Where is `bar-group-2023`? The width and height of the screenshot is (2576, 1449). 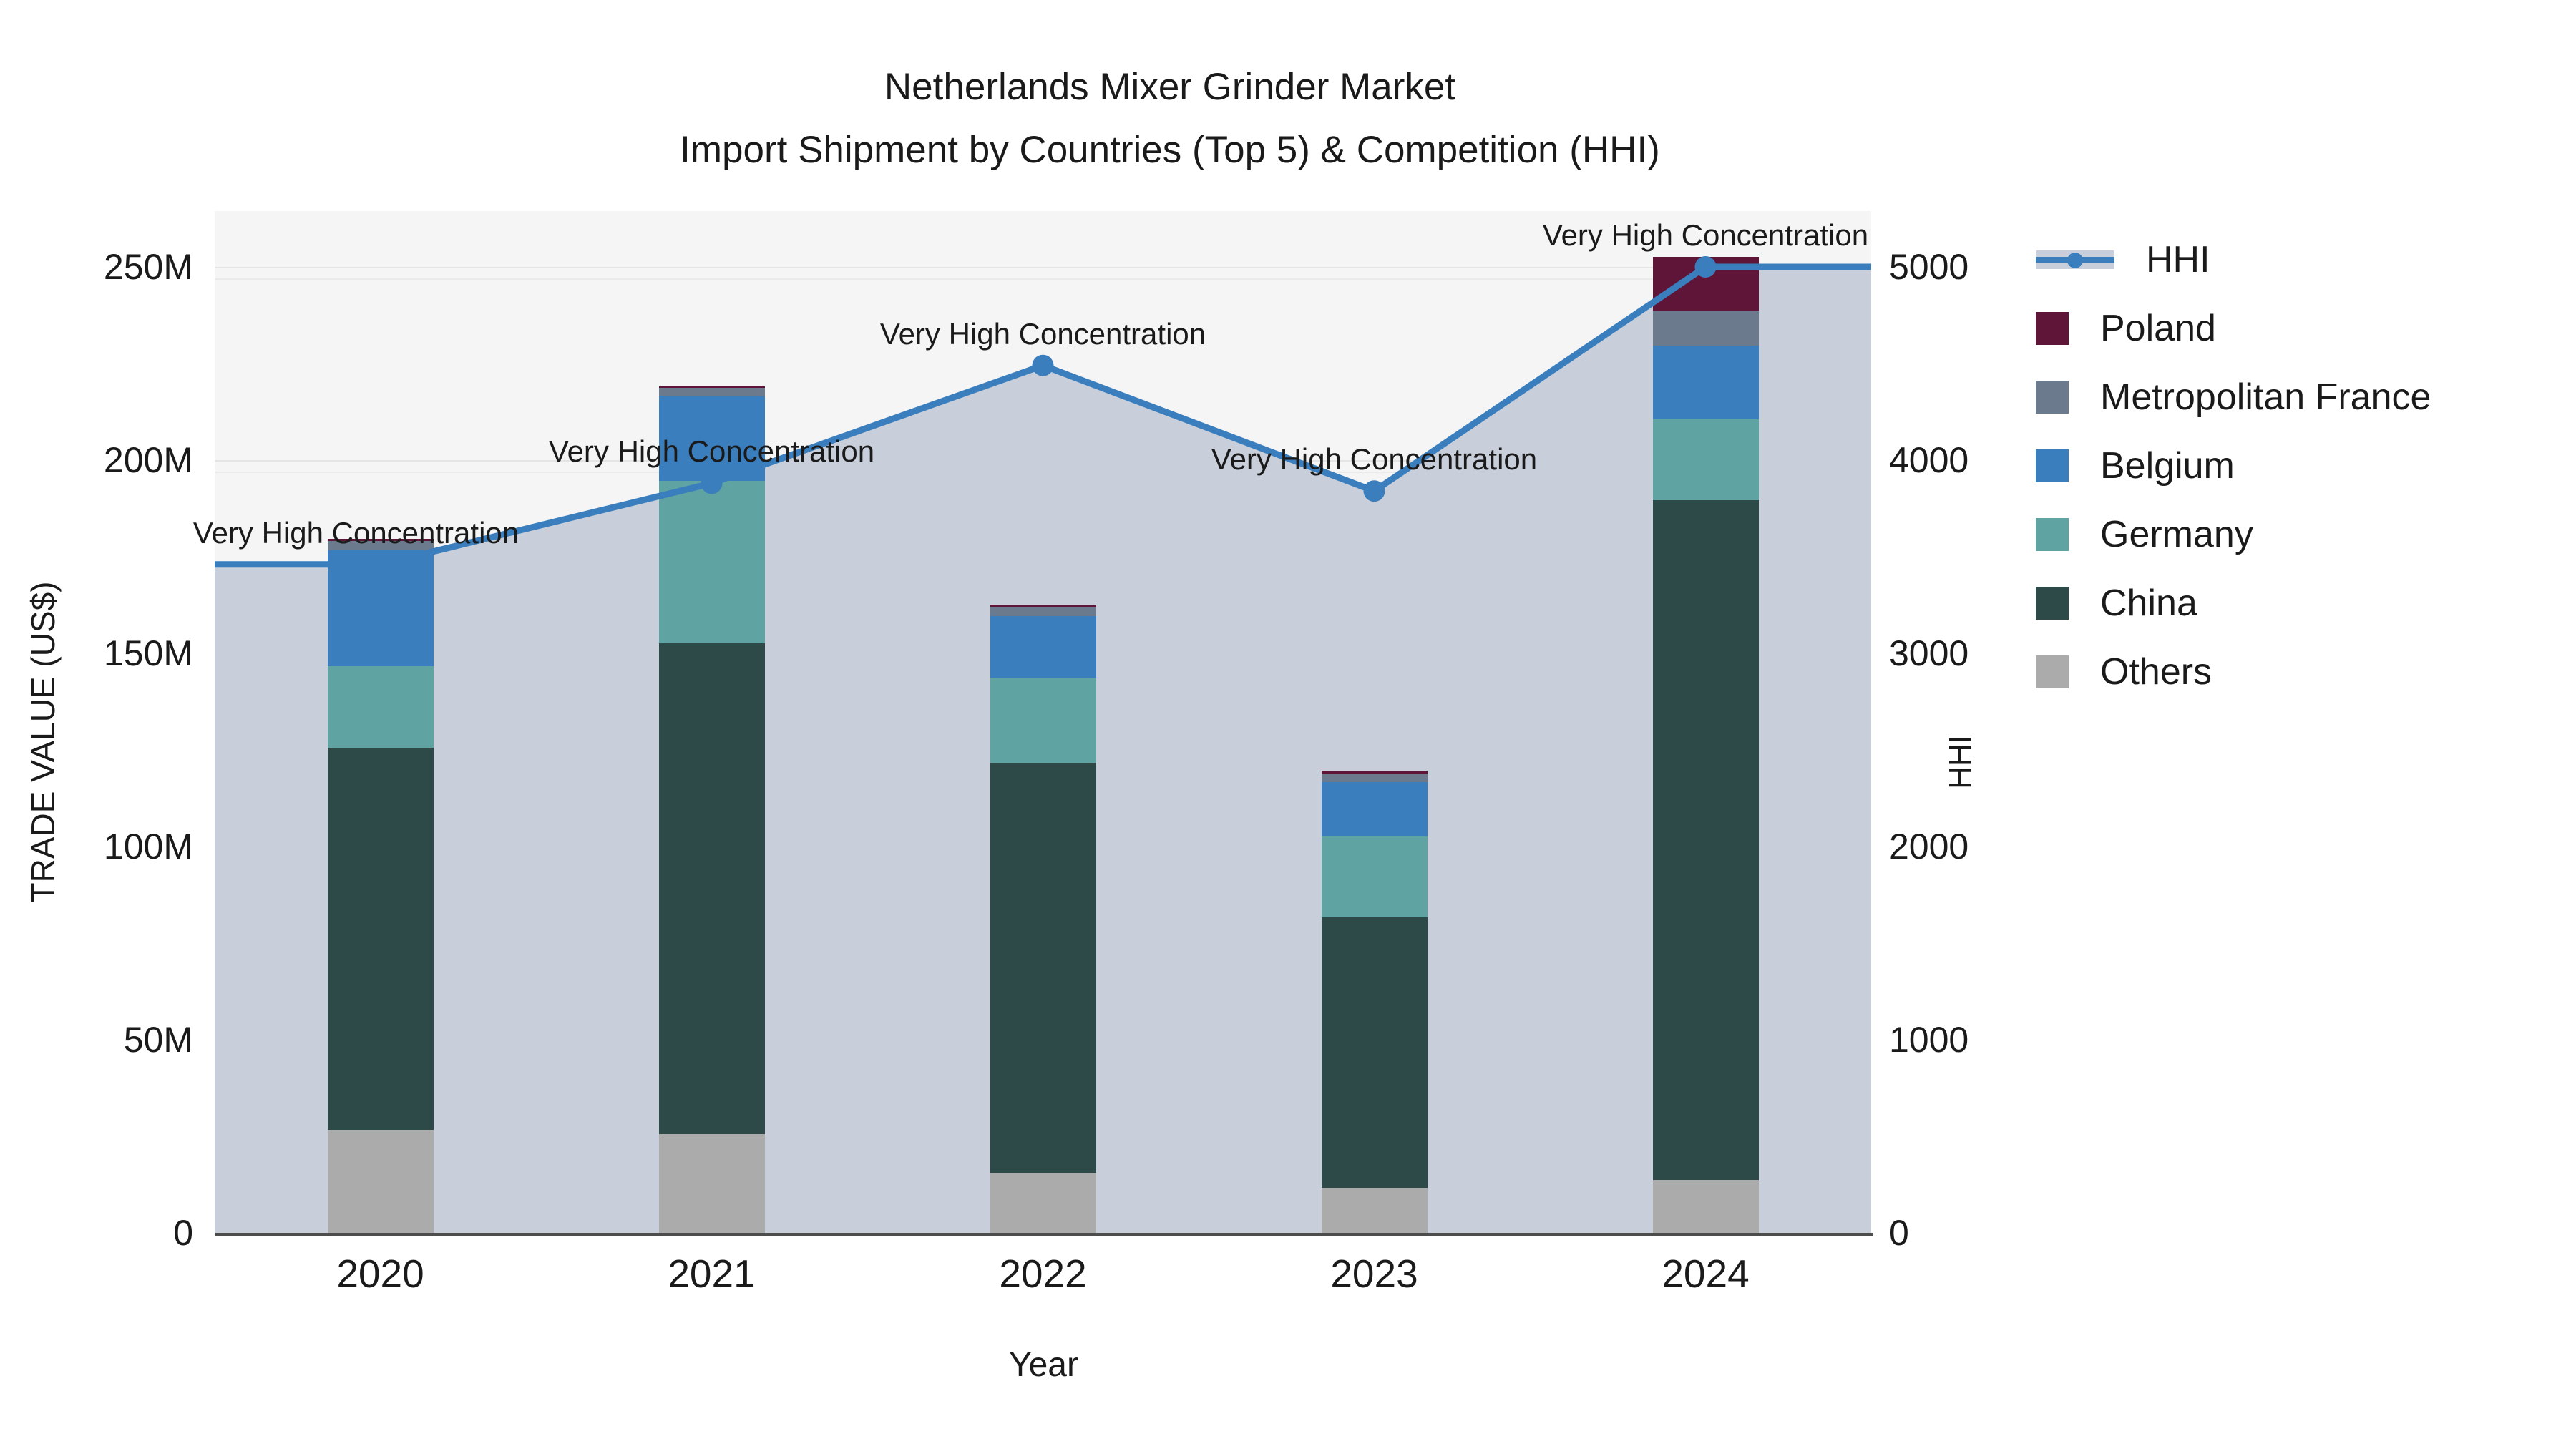 bar-group-2023 is located at coordinates (1374, 722).